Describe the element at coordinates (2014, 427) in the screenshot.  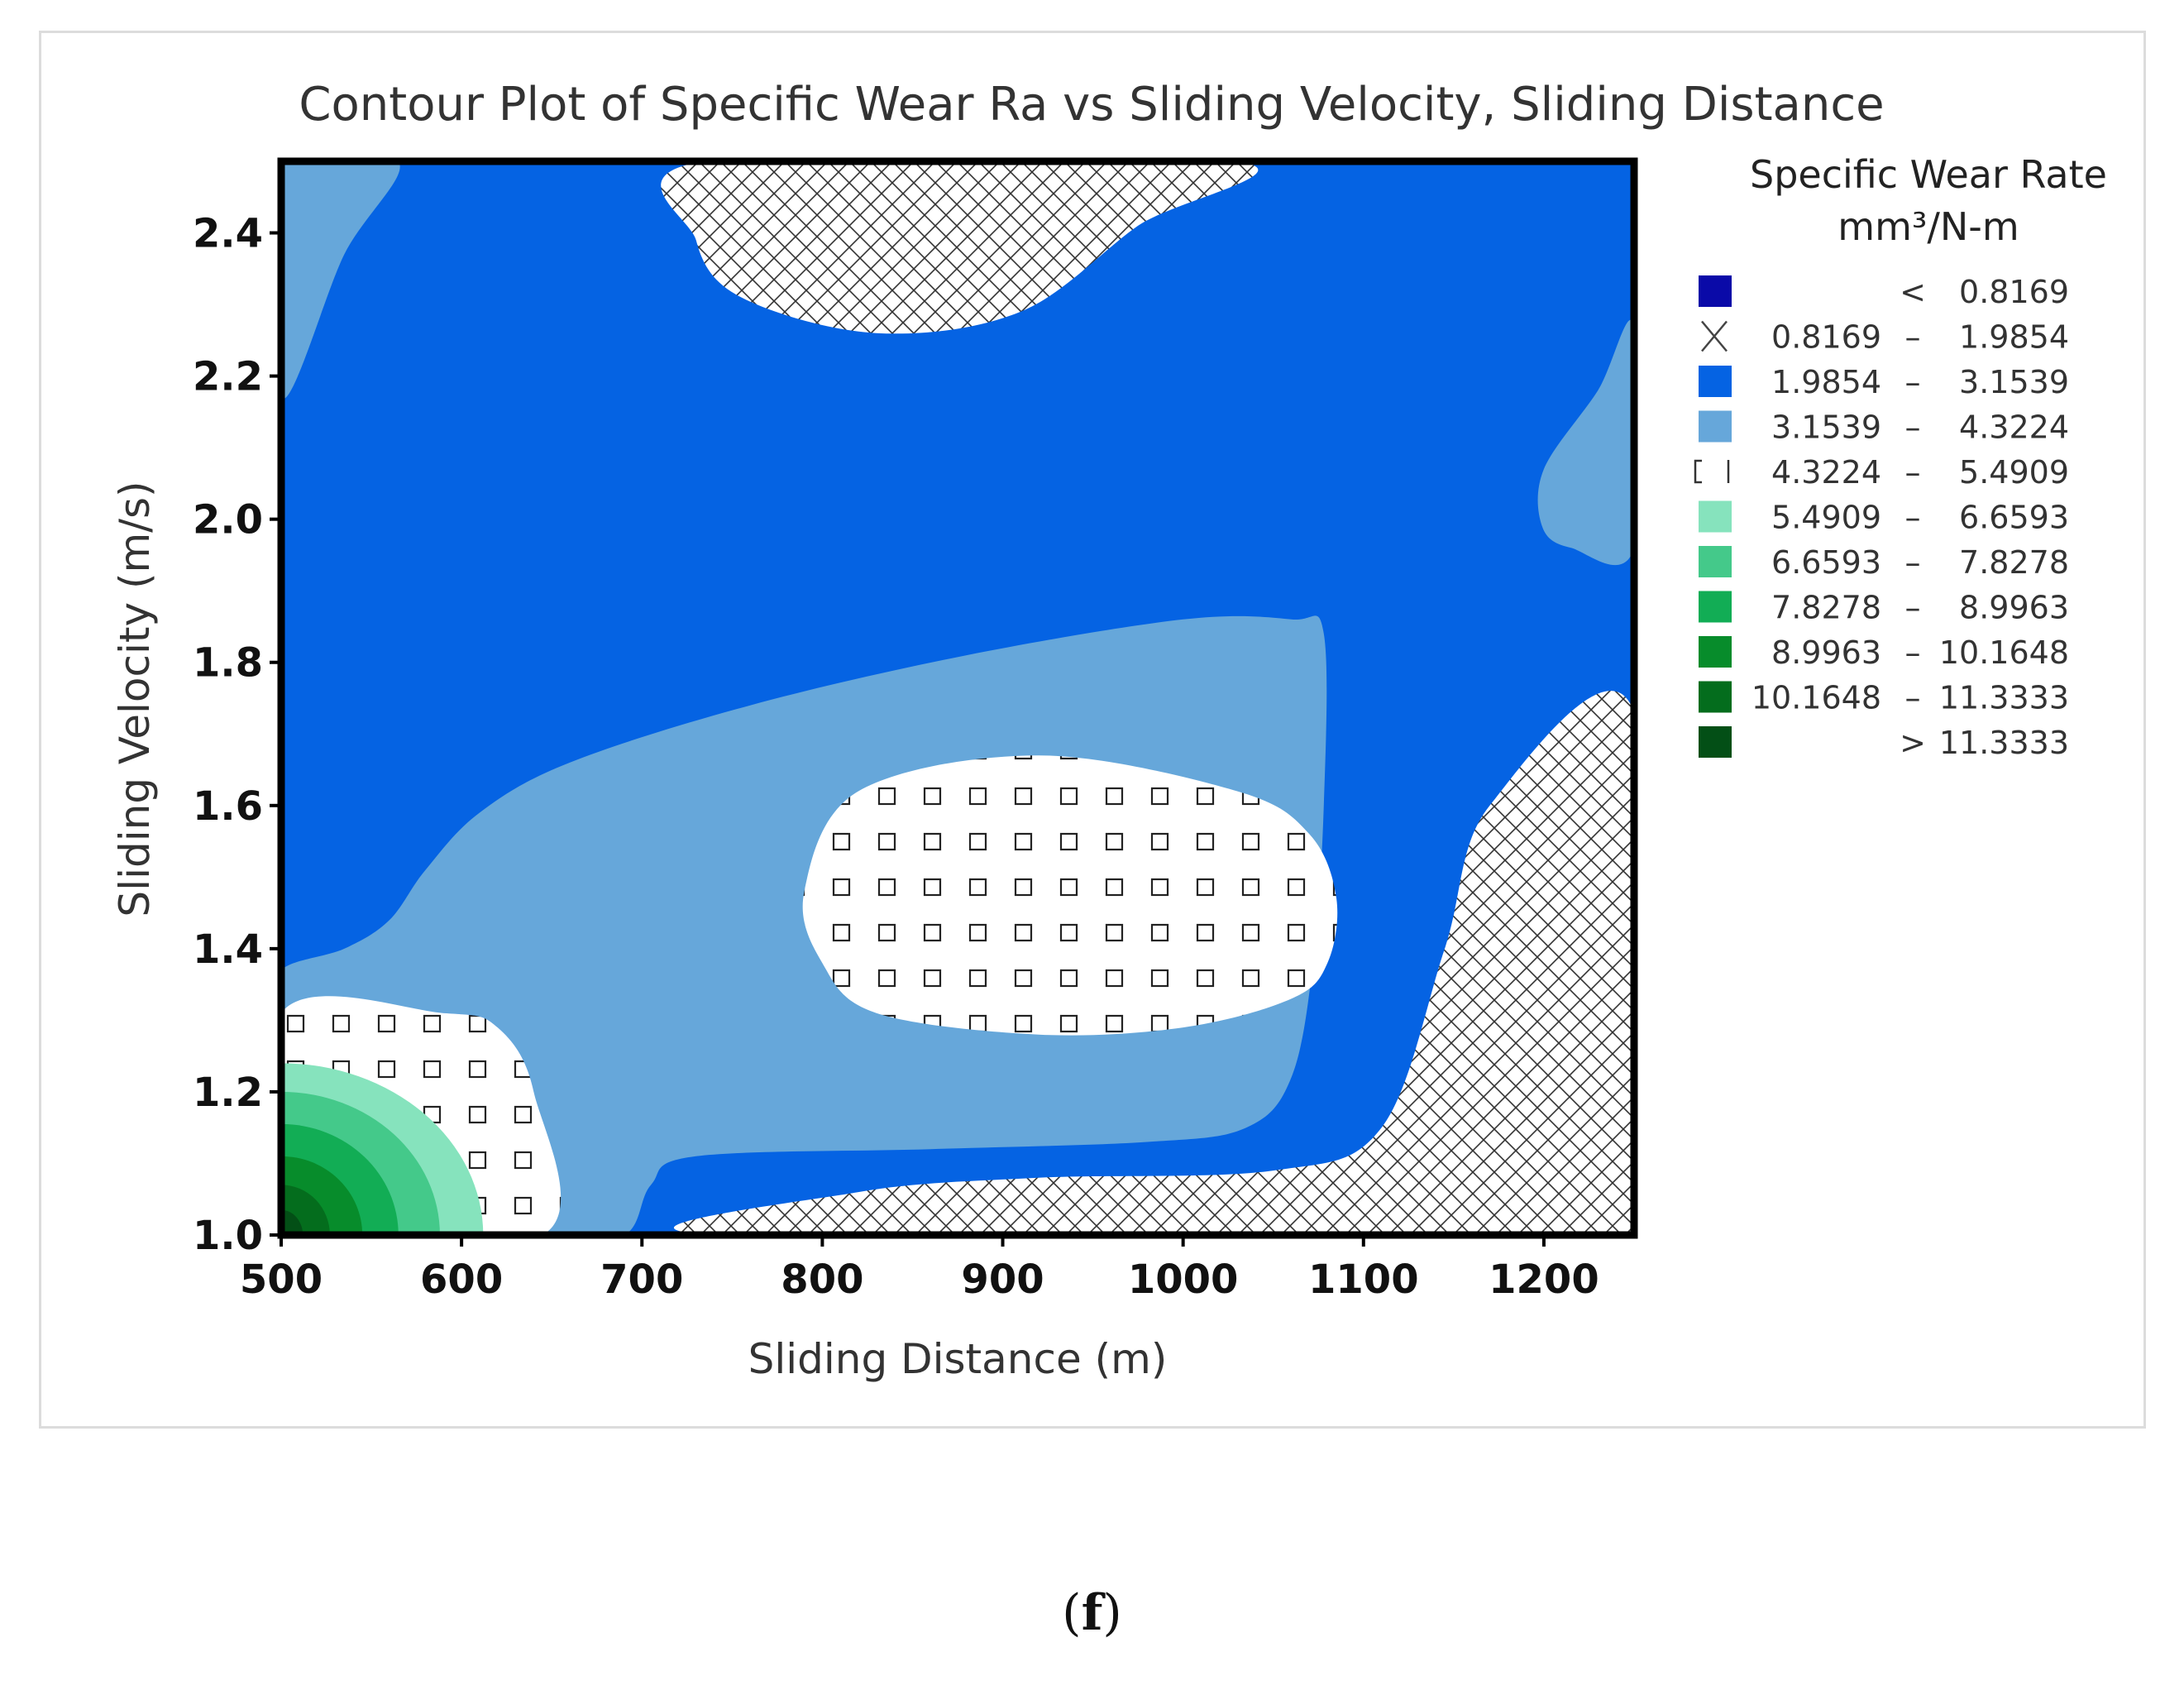
I see `legend-high: 4.3224` at that location.